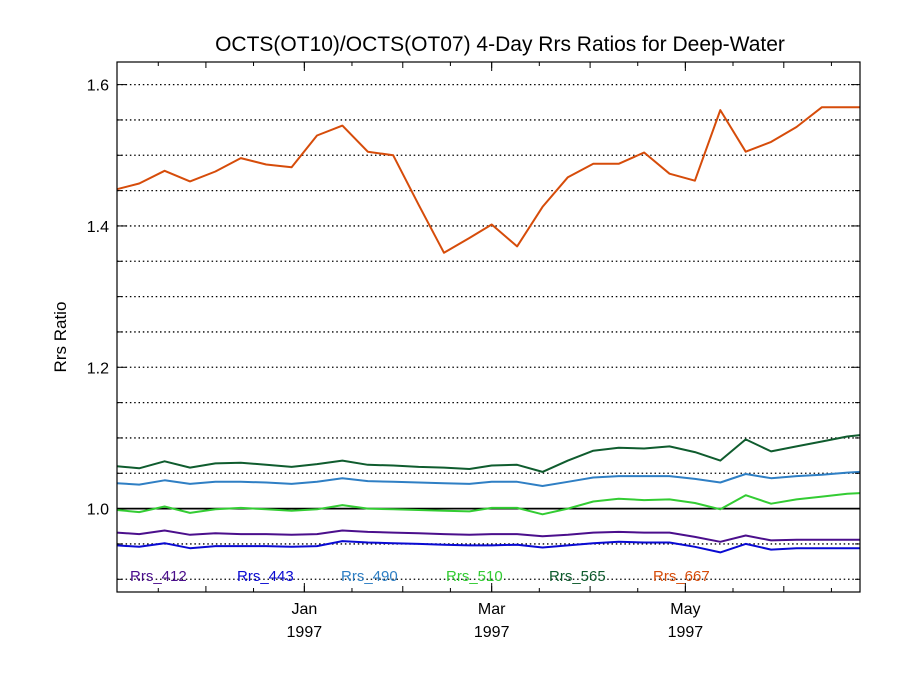  Describe the element at coordinates (98, 86) in the screenshot. I see `y-tick-label: 1.6` at that location.